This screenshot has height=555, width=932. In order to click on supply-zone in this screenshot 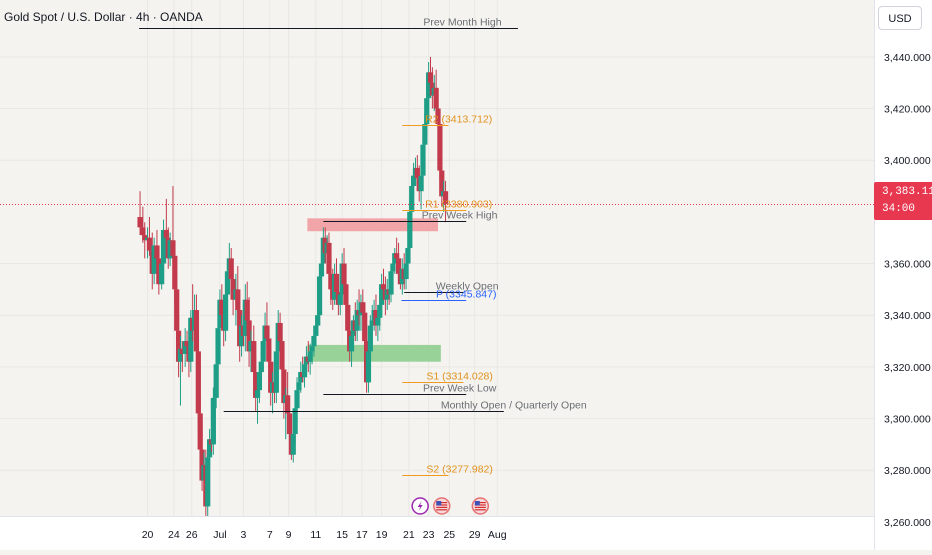, I will do `click(373, 225)`.